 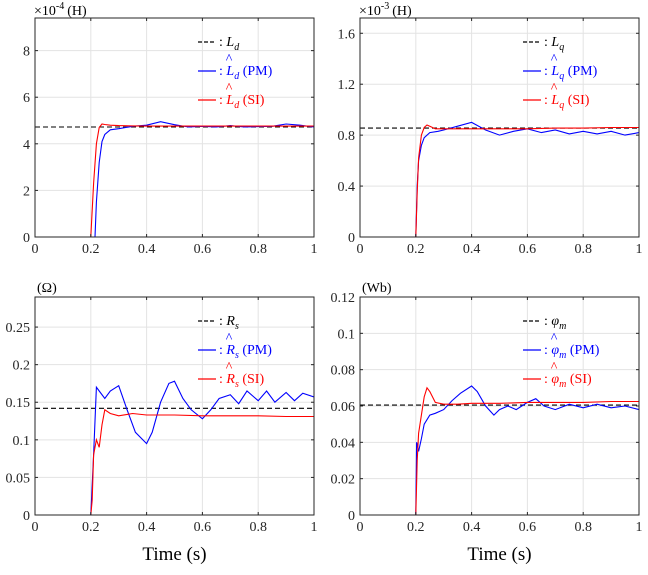 I want to click on legend-entry: : φm (SI), so click(x=568, y=381).